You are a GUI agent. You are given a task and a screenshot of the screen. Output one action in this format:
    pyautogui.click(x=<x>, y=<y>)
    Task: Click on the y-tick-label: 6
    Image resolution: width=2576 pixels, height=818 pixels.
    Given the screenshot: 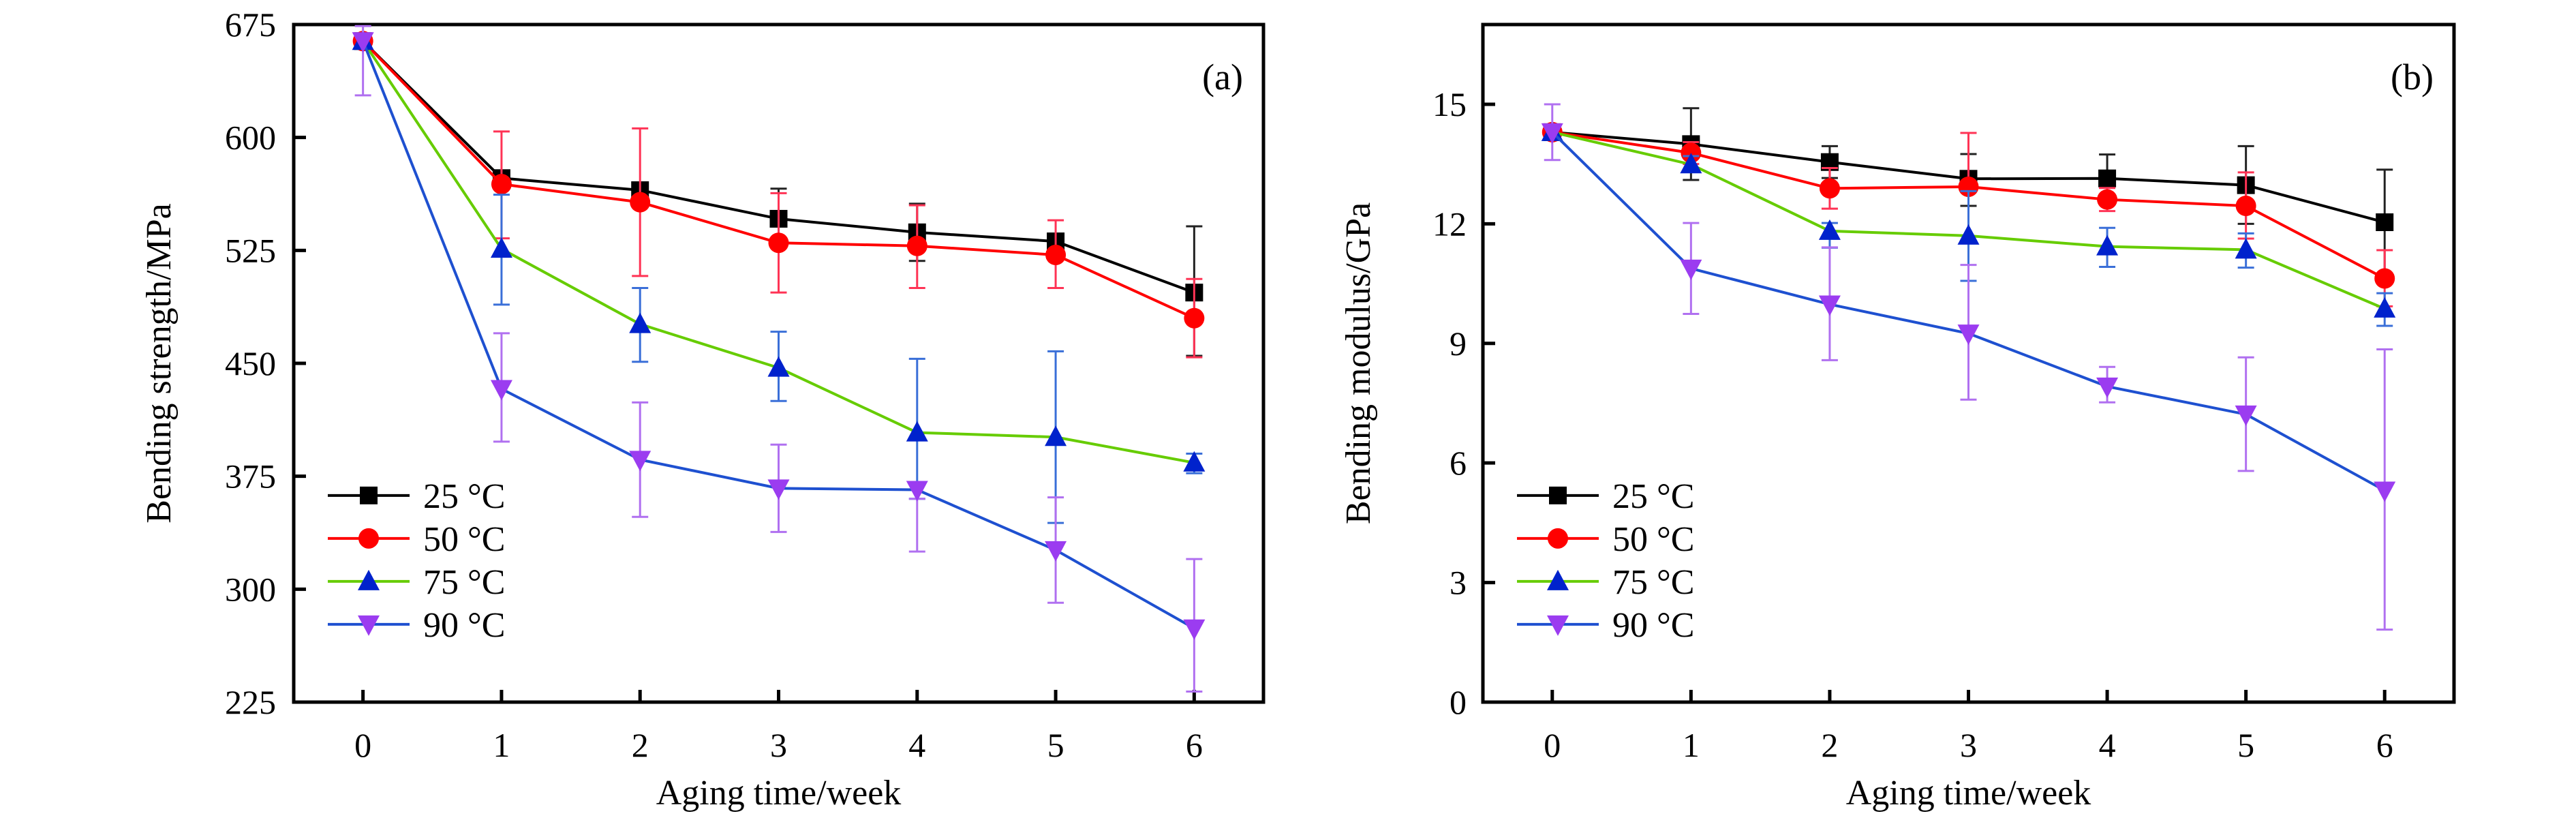 What is the action you would take?
    pyautogui.click(x=1458, y=463)
    